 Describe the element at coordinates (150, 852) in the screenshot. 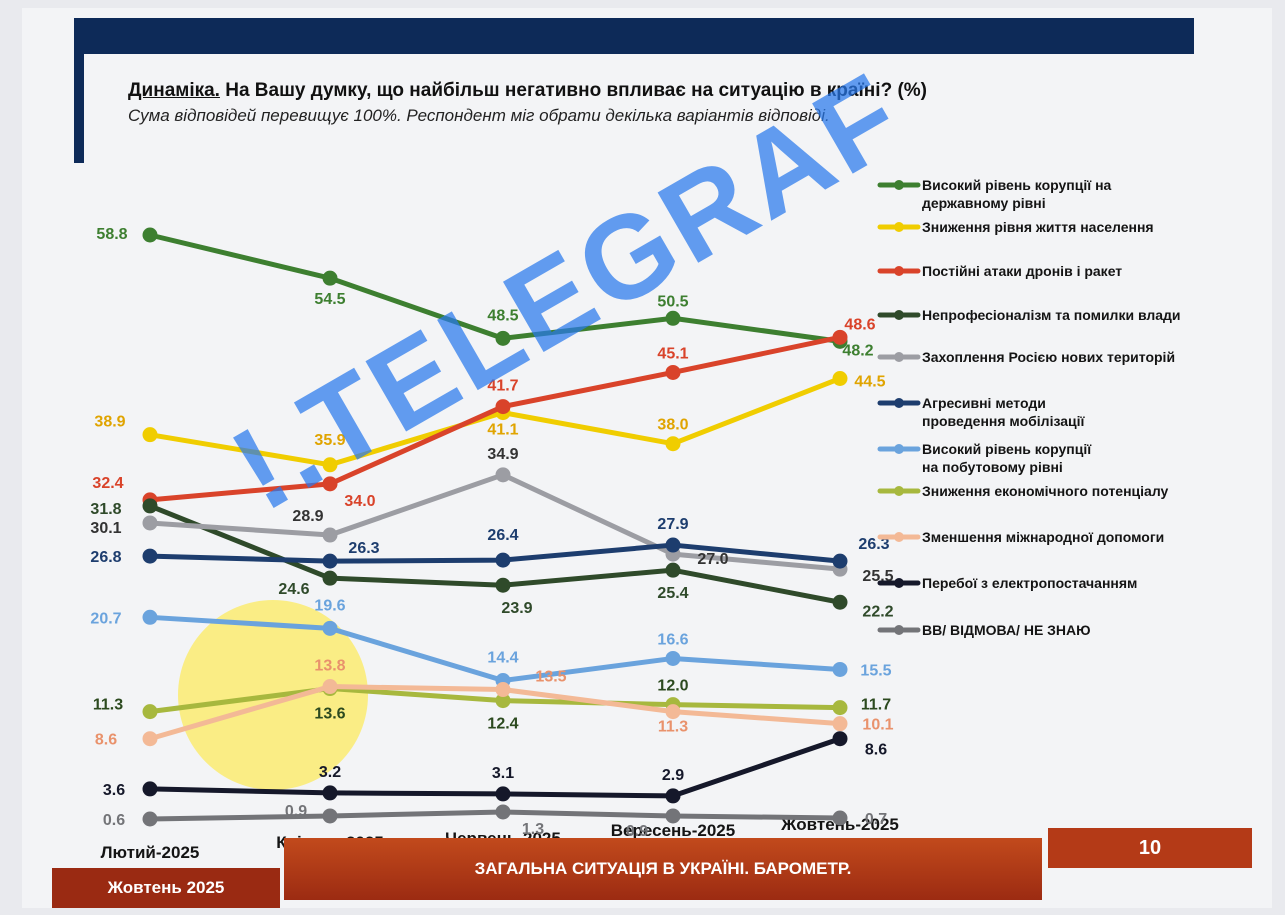

I see `x-tick-label: Лютий-2025` at that location.